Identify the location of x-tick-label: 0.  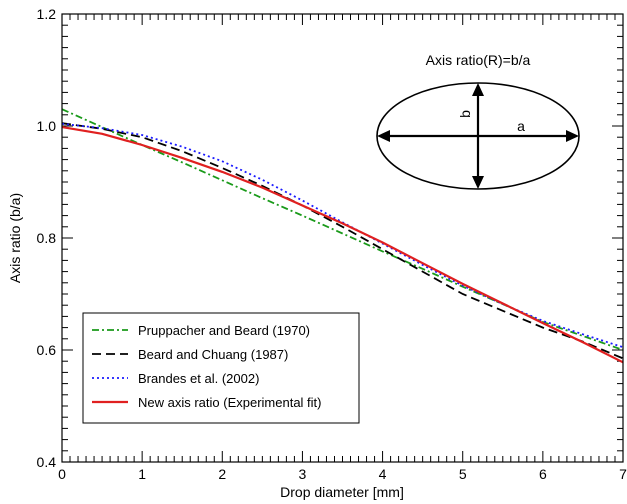
(62, 474).